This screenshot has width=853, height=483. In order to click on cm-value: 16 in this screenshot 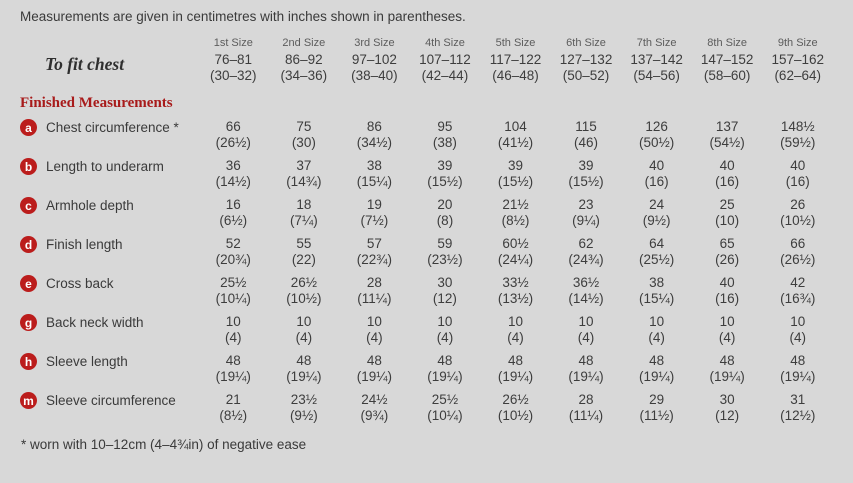, I will do `click(233, 204)`.